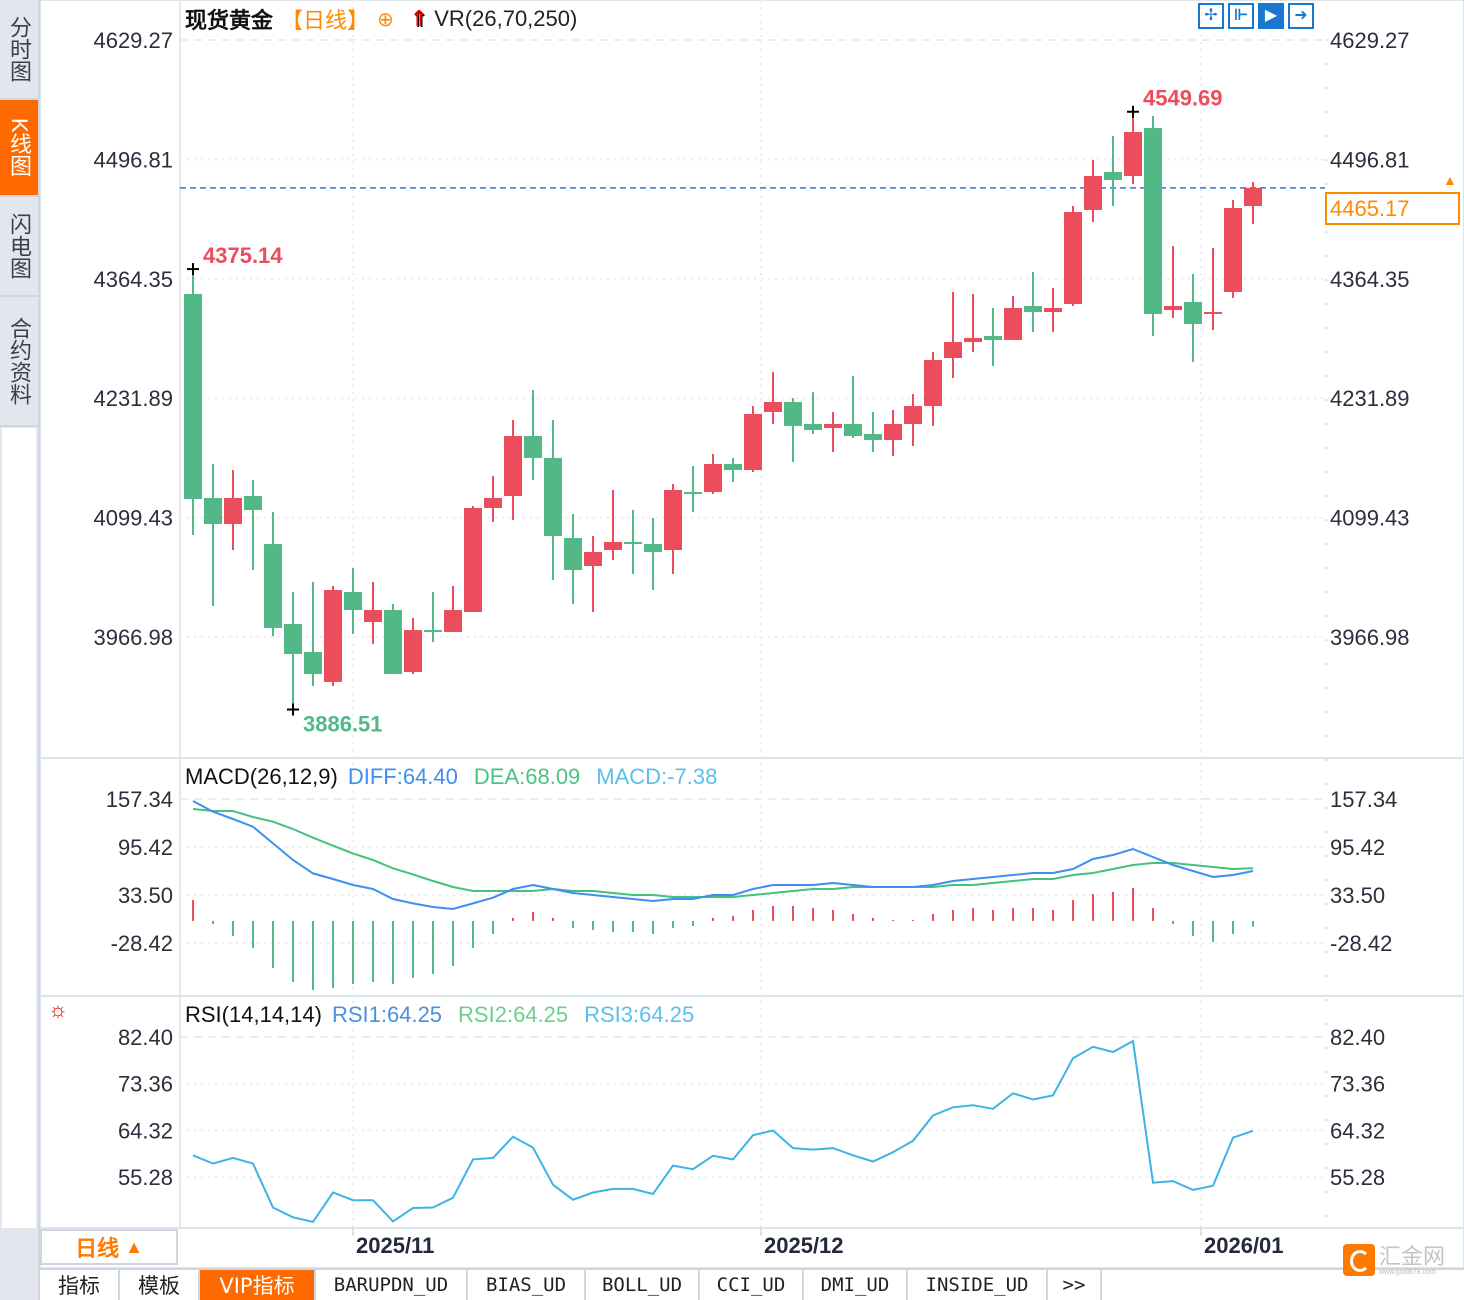 The width and height of the screenshot is (1464, 1300). Describe the element at coordinates (142, 943) in the screenshot. I see `y-axis-label-left: -28.42` at that location.